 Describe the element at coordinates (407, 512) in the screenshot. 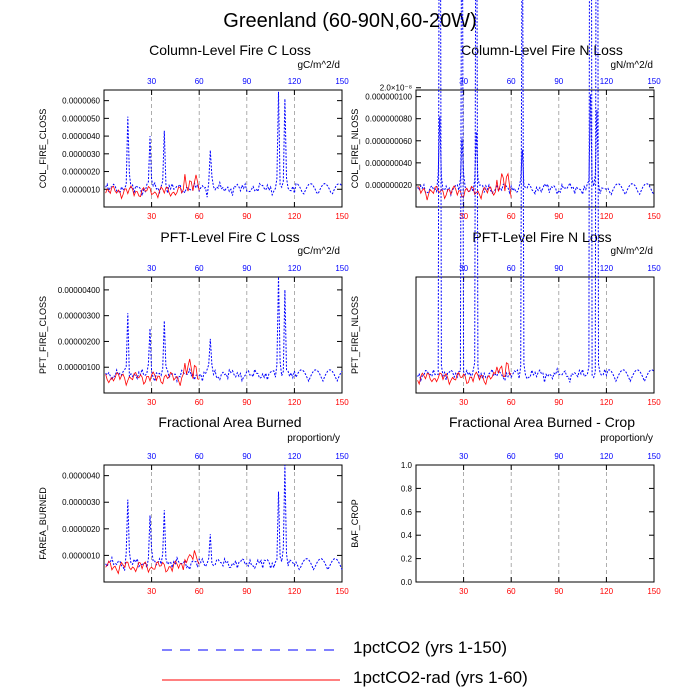

I see `y-tick-label: 0.6` at that location.